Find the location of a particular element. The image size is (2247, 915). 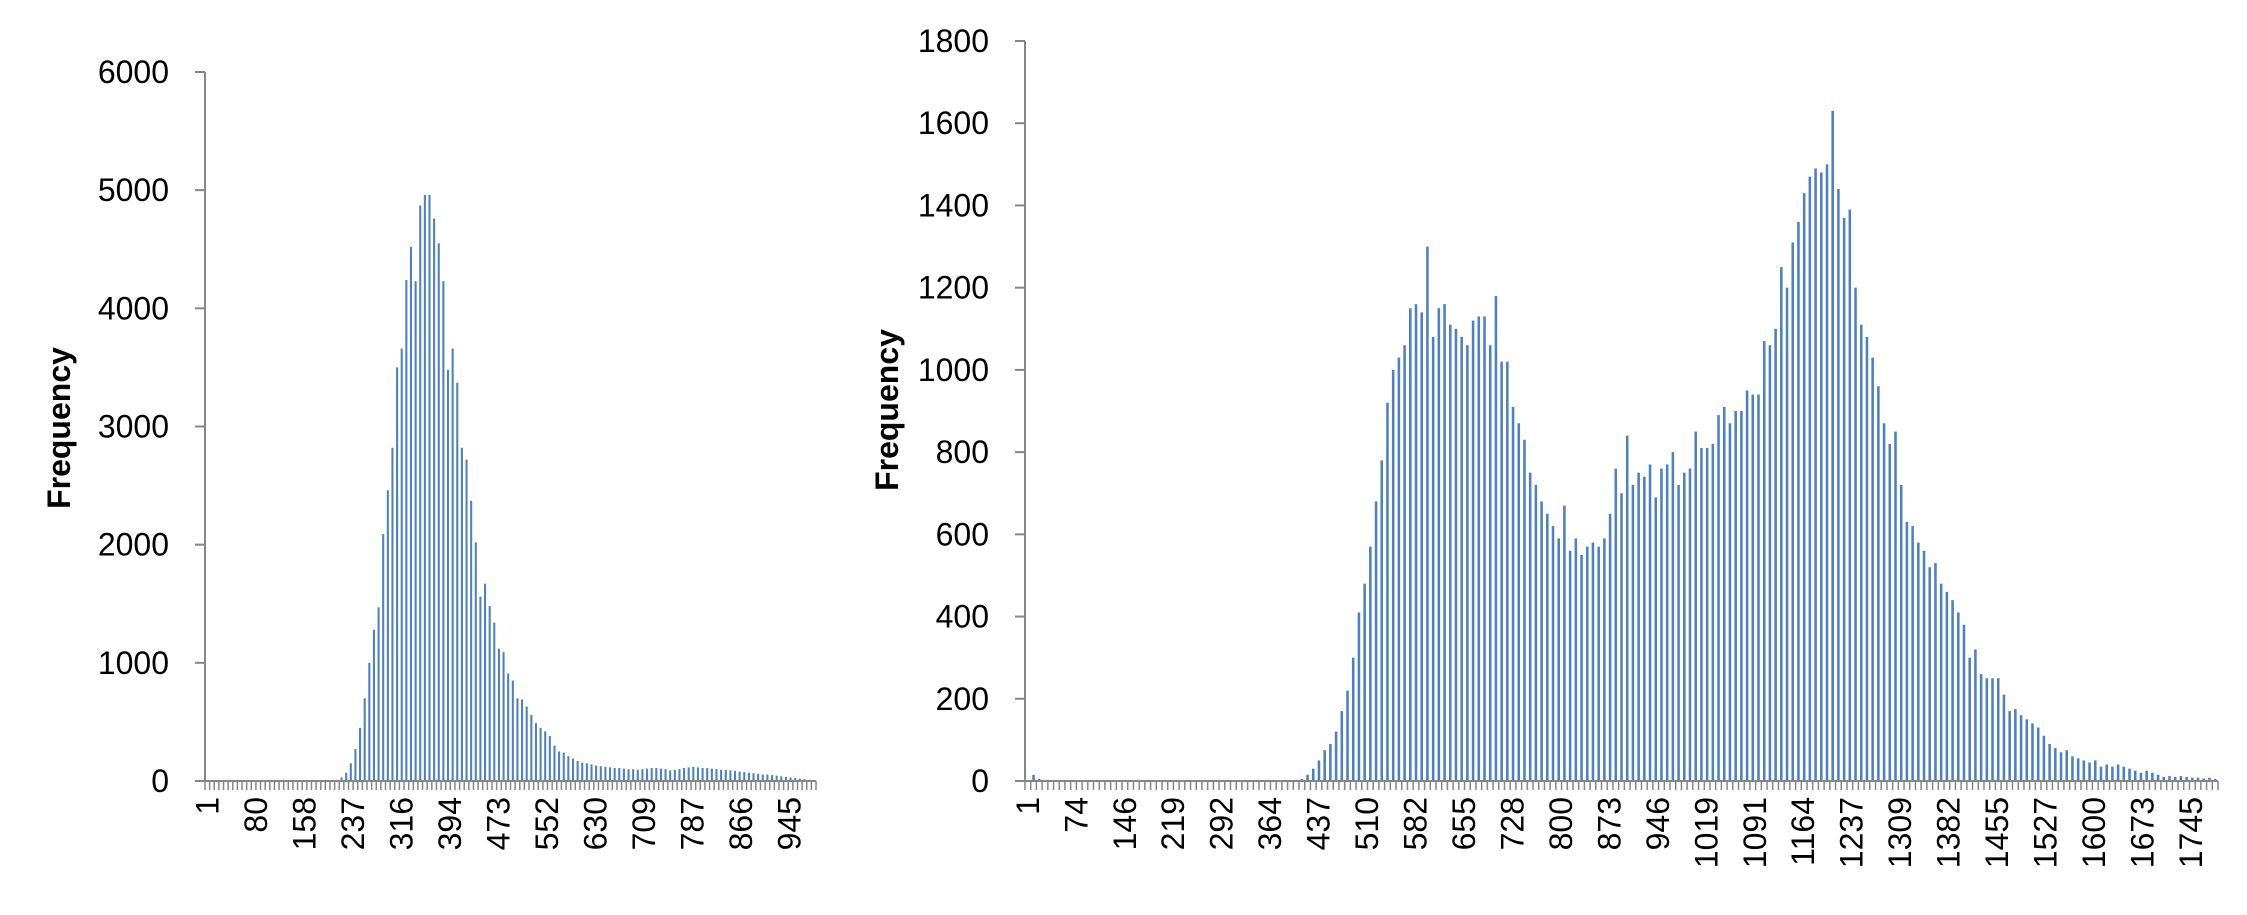

right-x-tick-label-0: 1 is located at coordinates (1028, 806).